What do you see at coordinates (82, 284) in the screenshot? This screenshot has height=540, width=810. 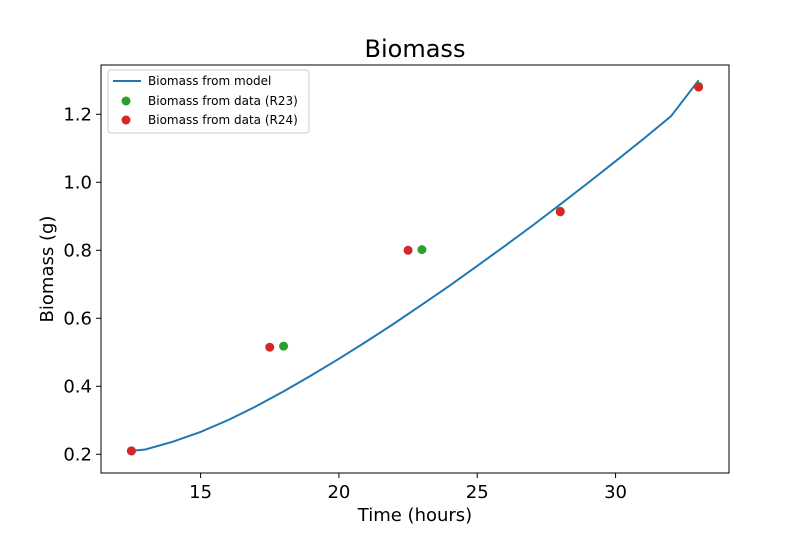 I see `y-axis: 0.2 0.4 0.6 0.8 1.0 1.2` at bounding box center [82, 284].